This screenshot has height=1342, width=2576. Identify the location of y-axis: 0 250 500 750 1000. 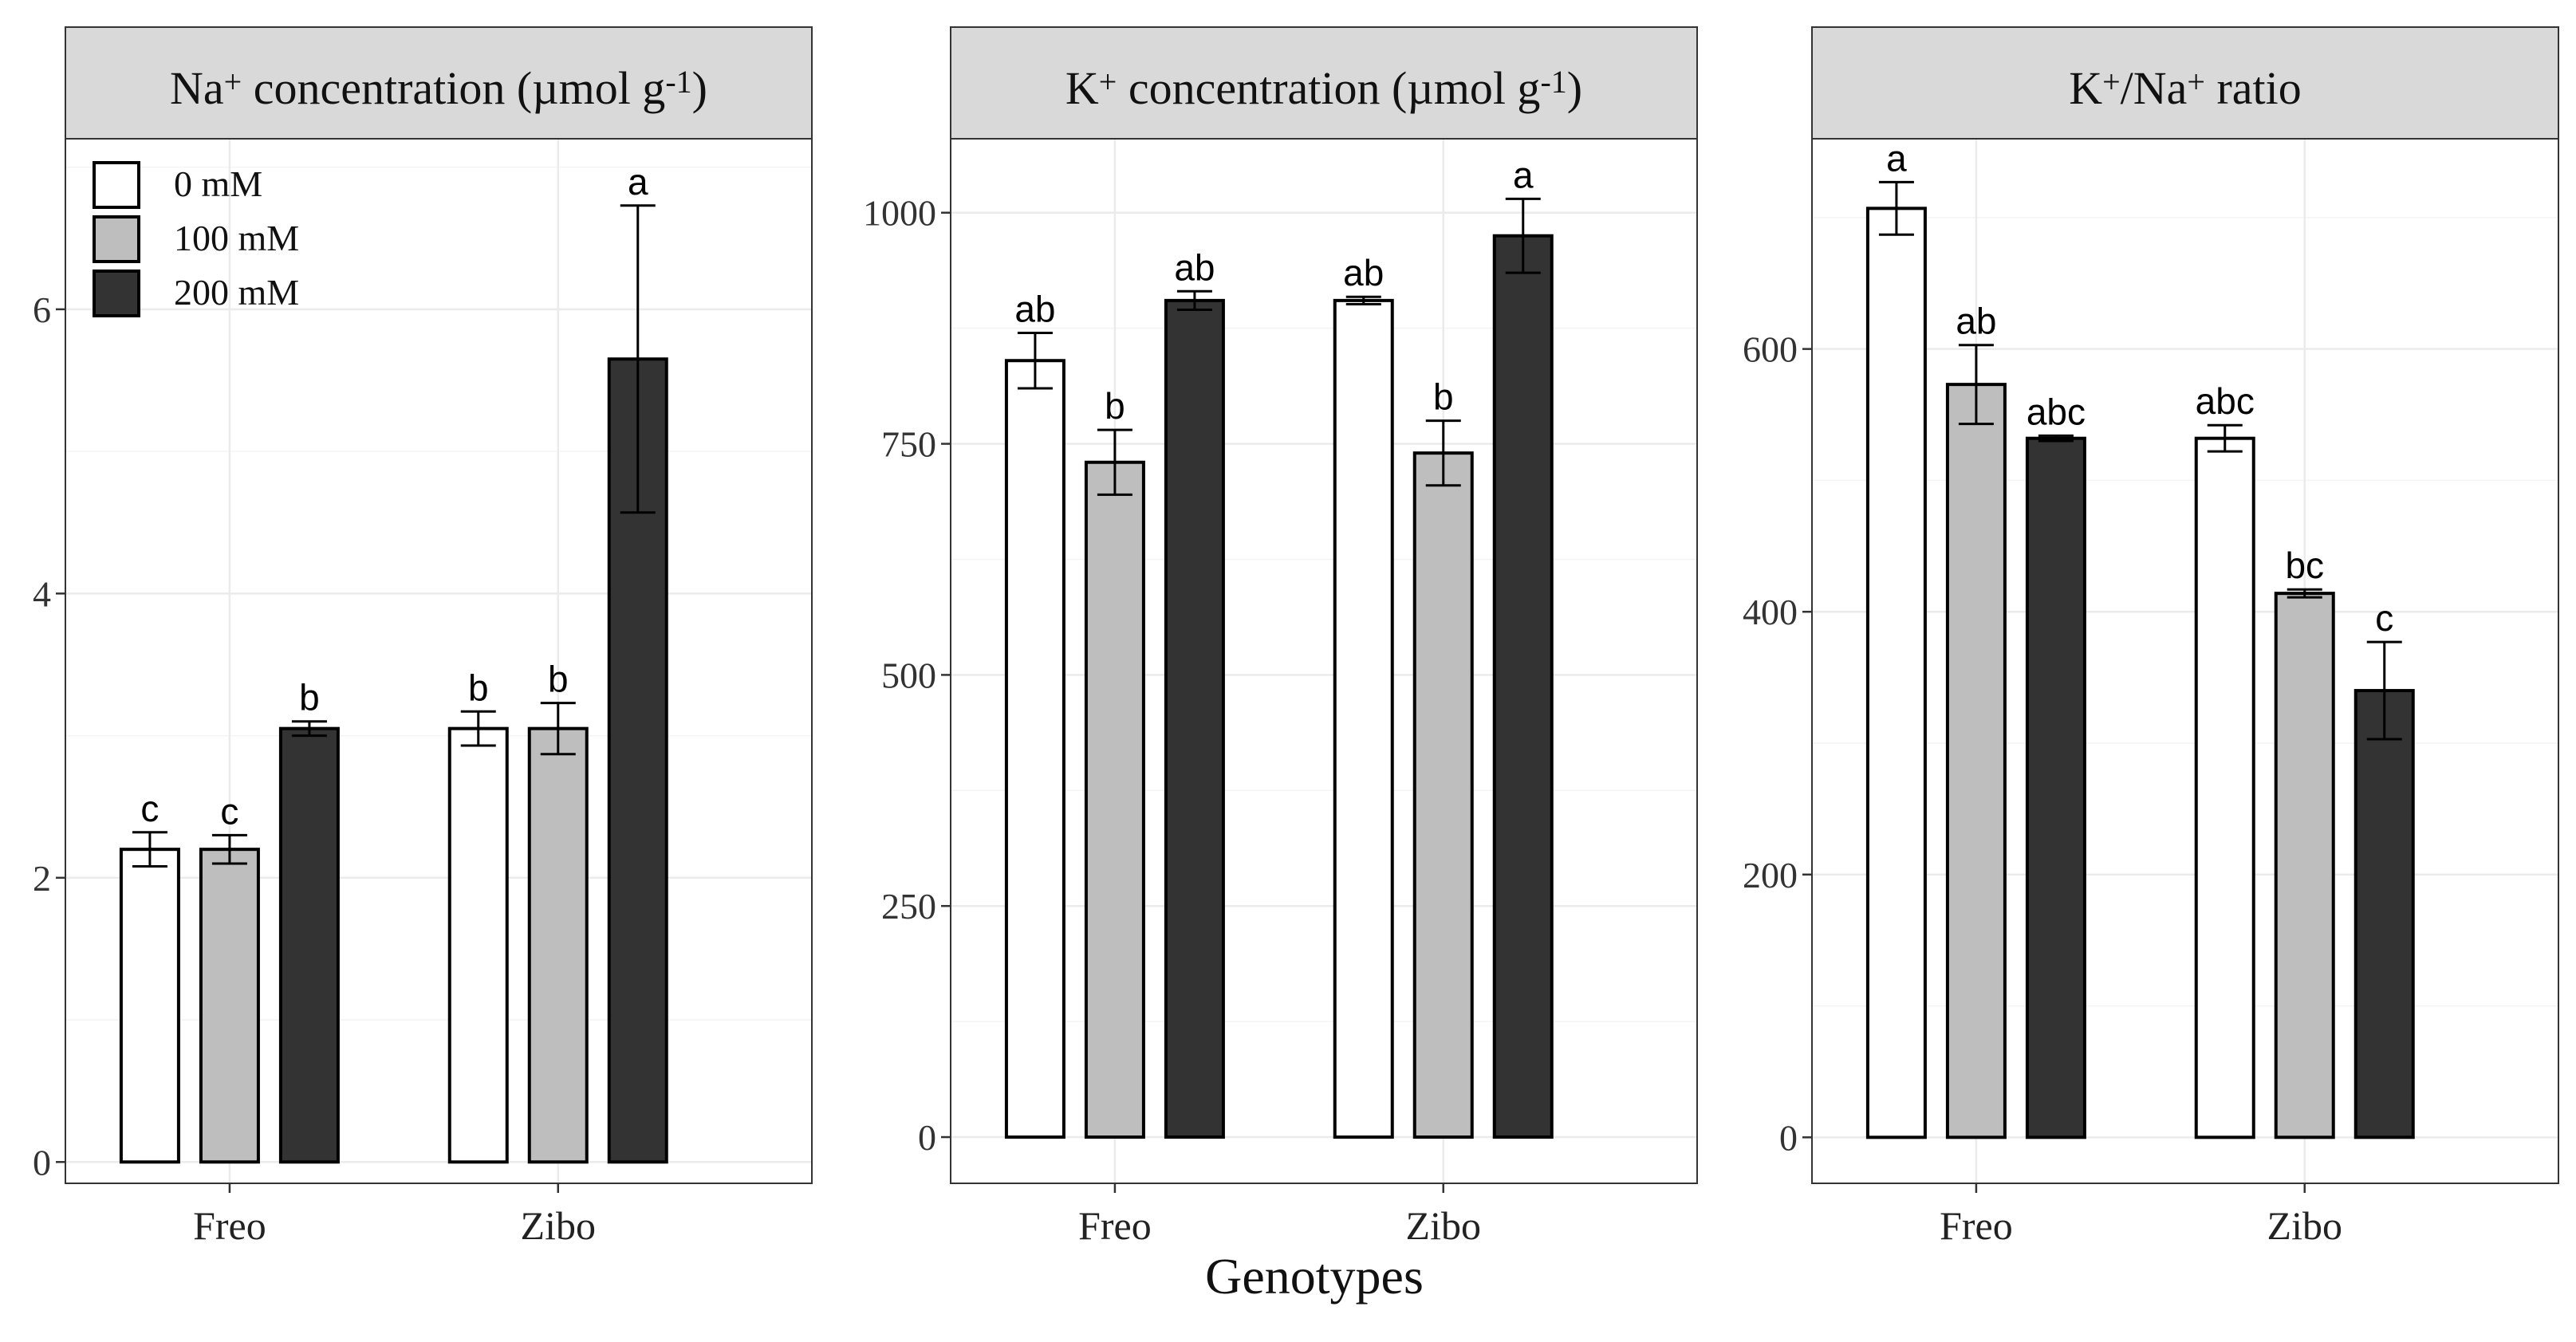
(907, 675).